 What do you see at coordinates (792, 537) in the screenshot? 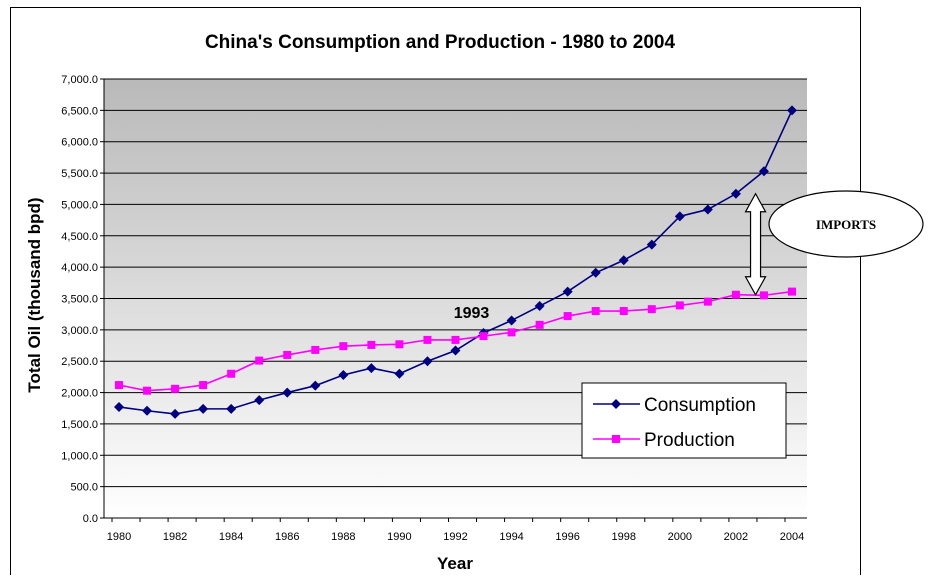
I see `x-tick-label: 2004` at bounding box center [792, 537].